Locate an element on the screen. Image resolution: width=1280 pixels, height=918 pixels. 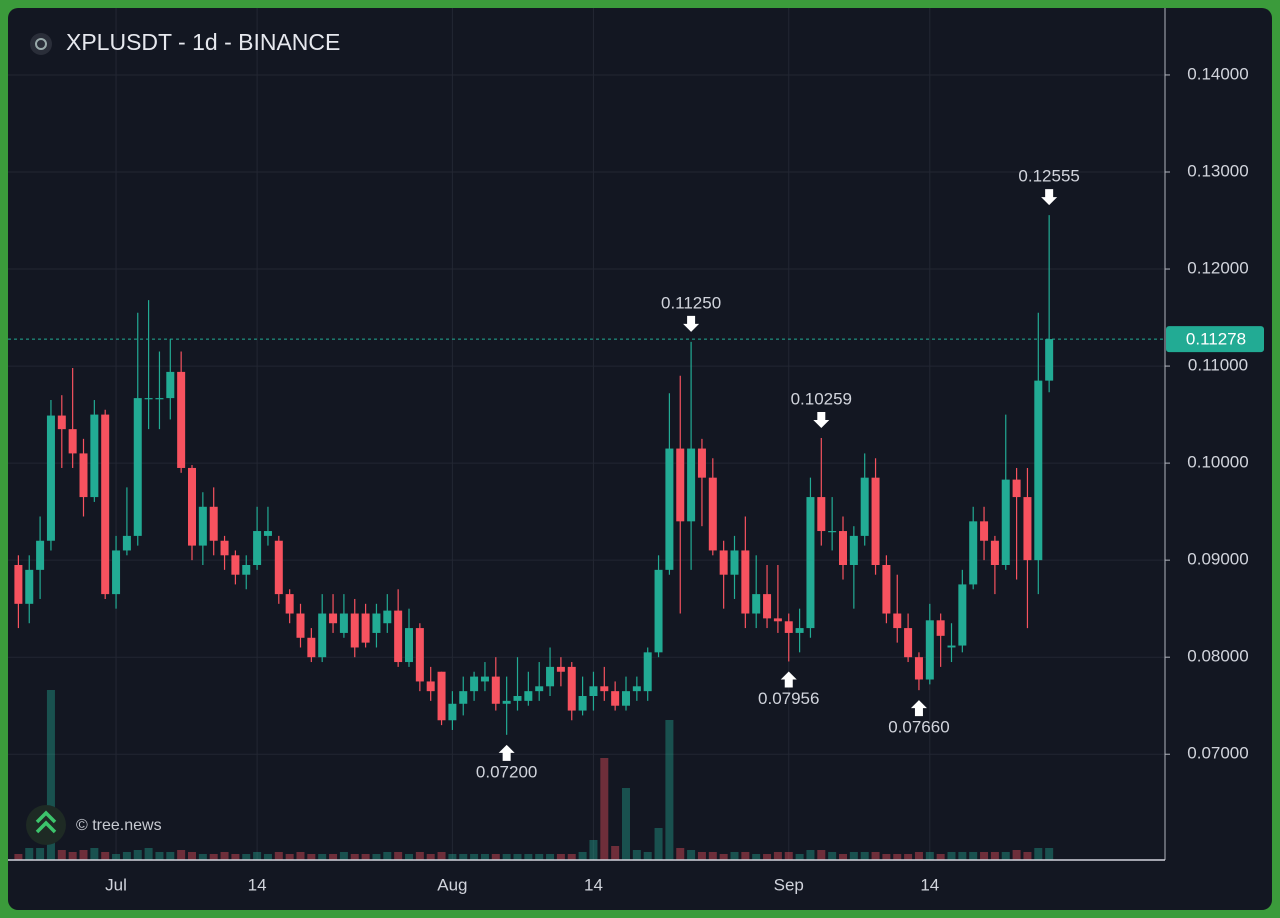
annotation-label: 0.07660 is located at coordinates (918, 727).